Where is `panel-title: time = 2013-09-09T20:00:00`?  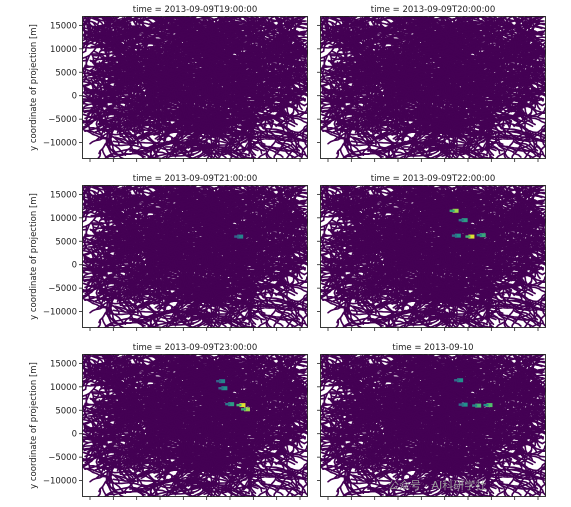
panel-title: time = 2013-09-09T20:00:00 is located at coordinates (433, 10).